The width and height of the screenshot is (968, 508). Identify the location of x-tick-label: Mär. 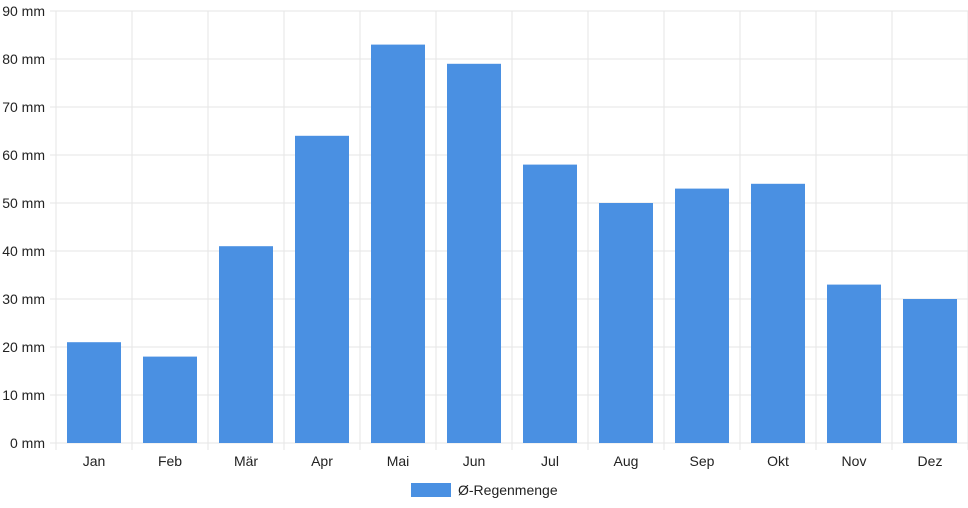
(246, 461).